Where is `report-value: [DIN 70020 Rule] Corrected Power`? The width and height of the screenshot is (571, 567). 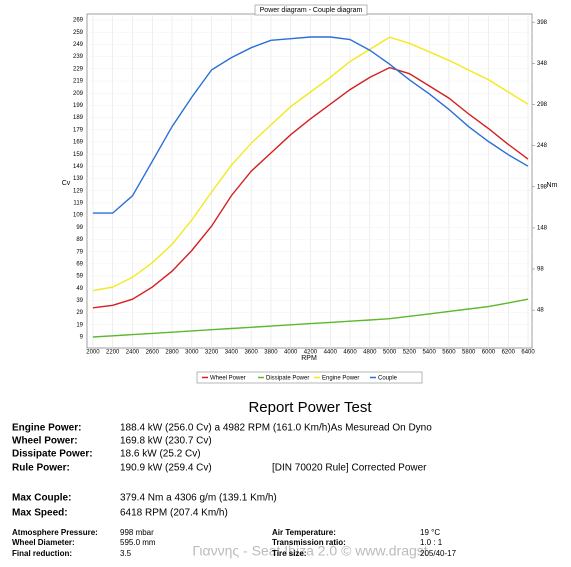
report-value: [DIN 70020 Rule] Corrected Power is located at coordinates (349, 468).